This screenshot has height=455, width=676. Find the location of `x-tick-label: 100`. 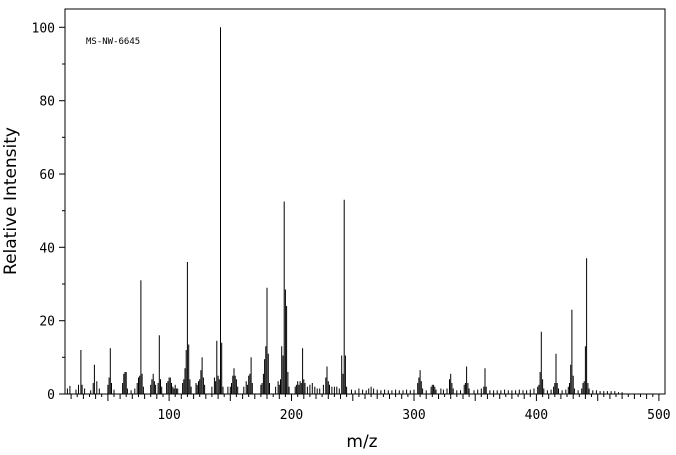

x-tick-label: 100 is located at coordinates (168, 415).